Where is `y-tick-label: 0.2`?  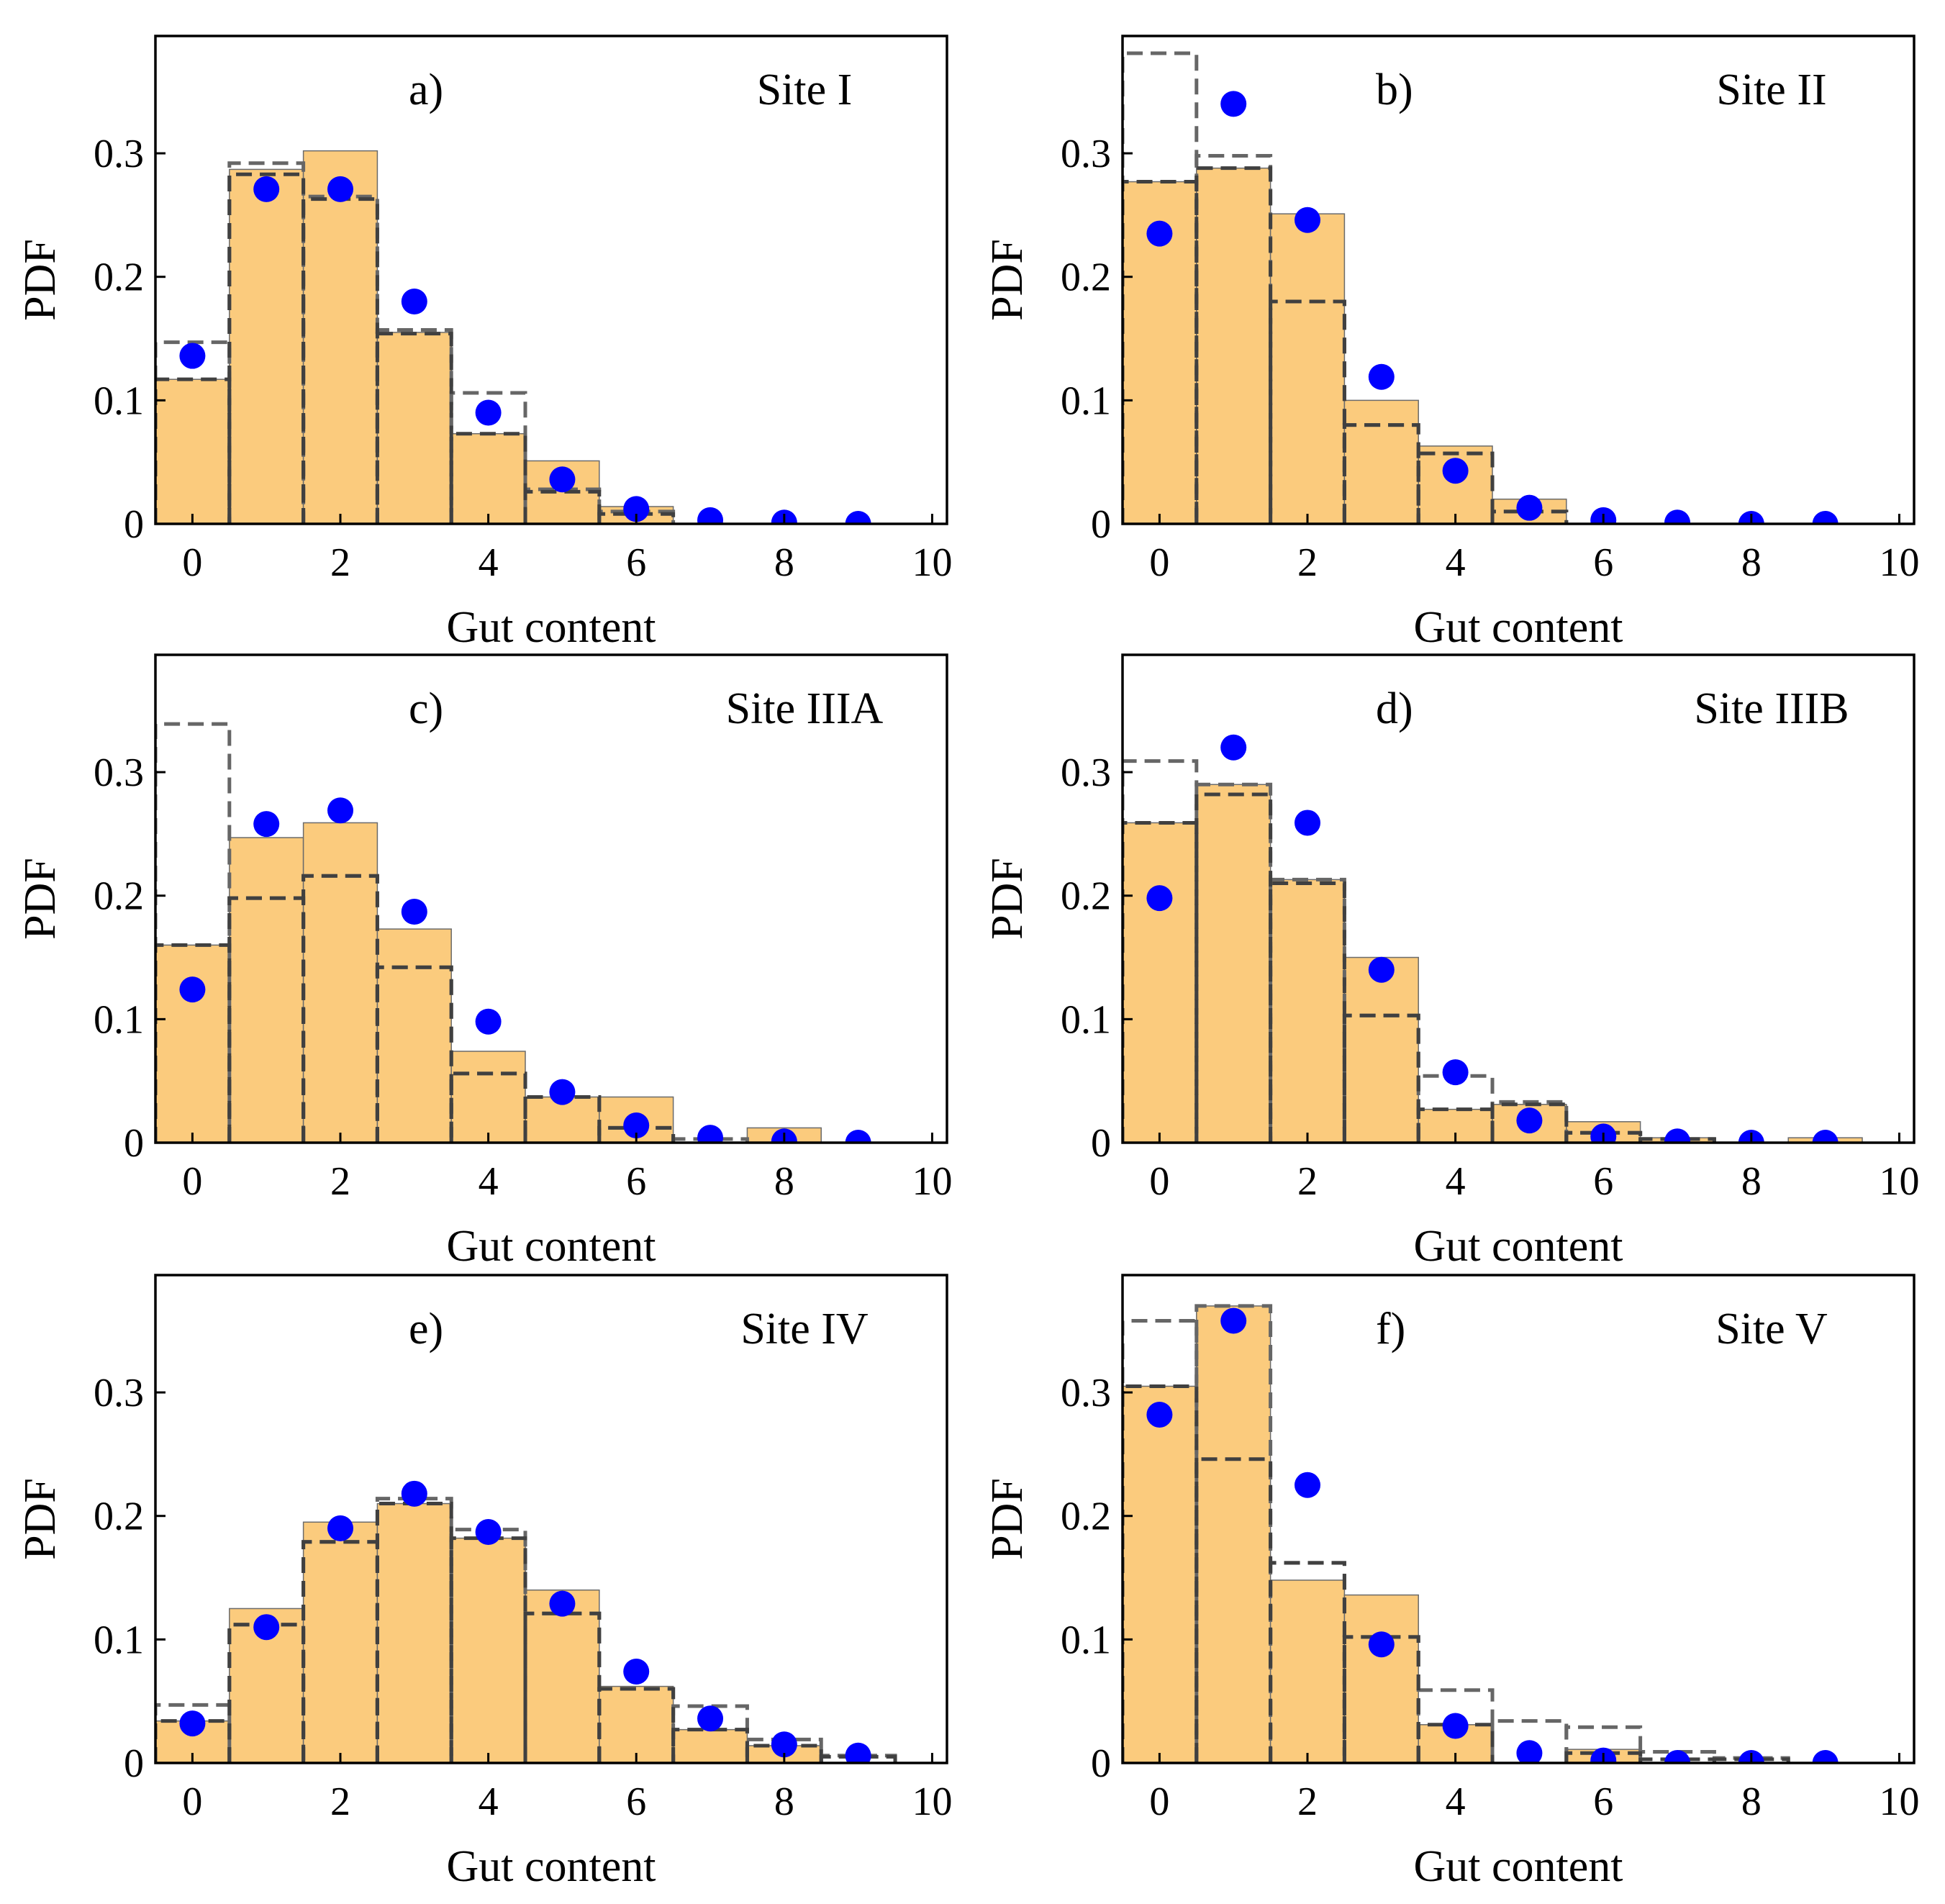 y-tick-label: 0.2 is located at coordinates (119, 277).